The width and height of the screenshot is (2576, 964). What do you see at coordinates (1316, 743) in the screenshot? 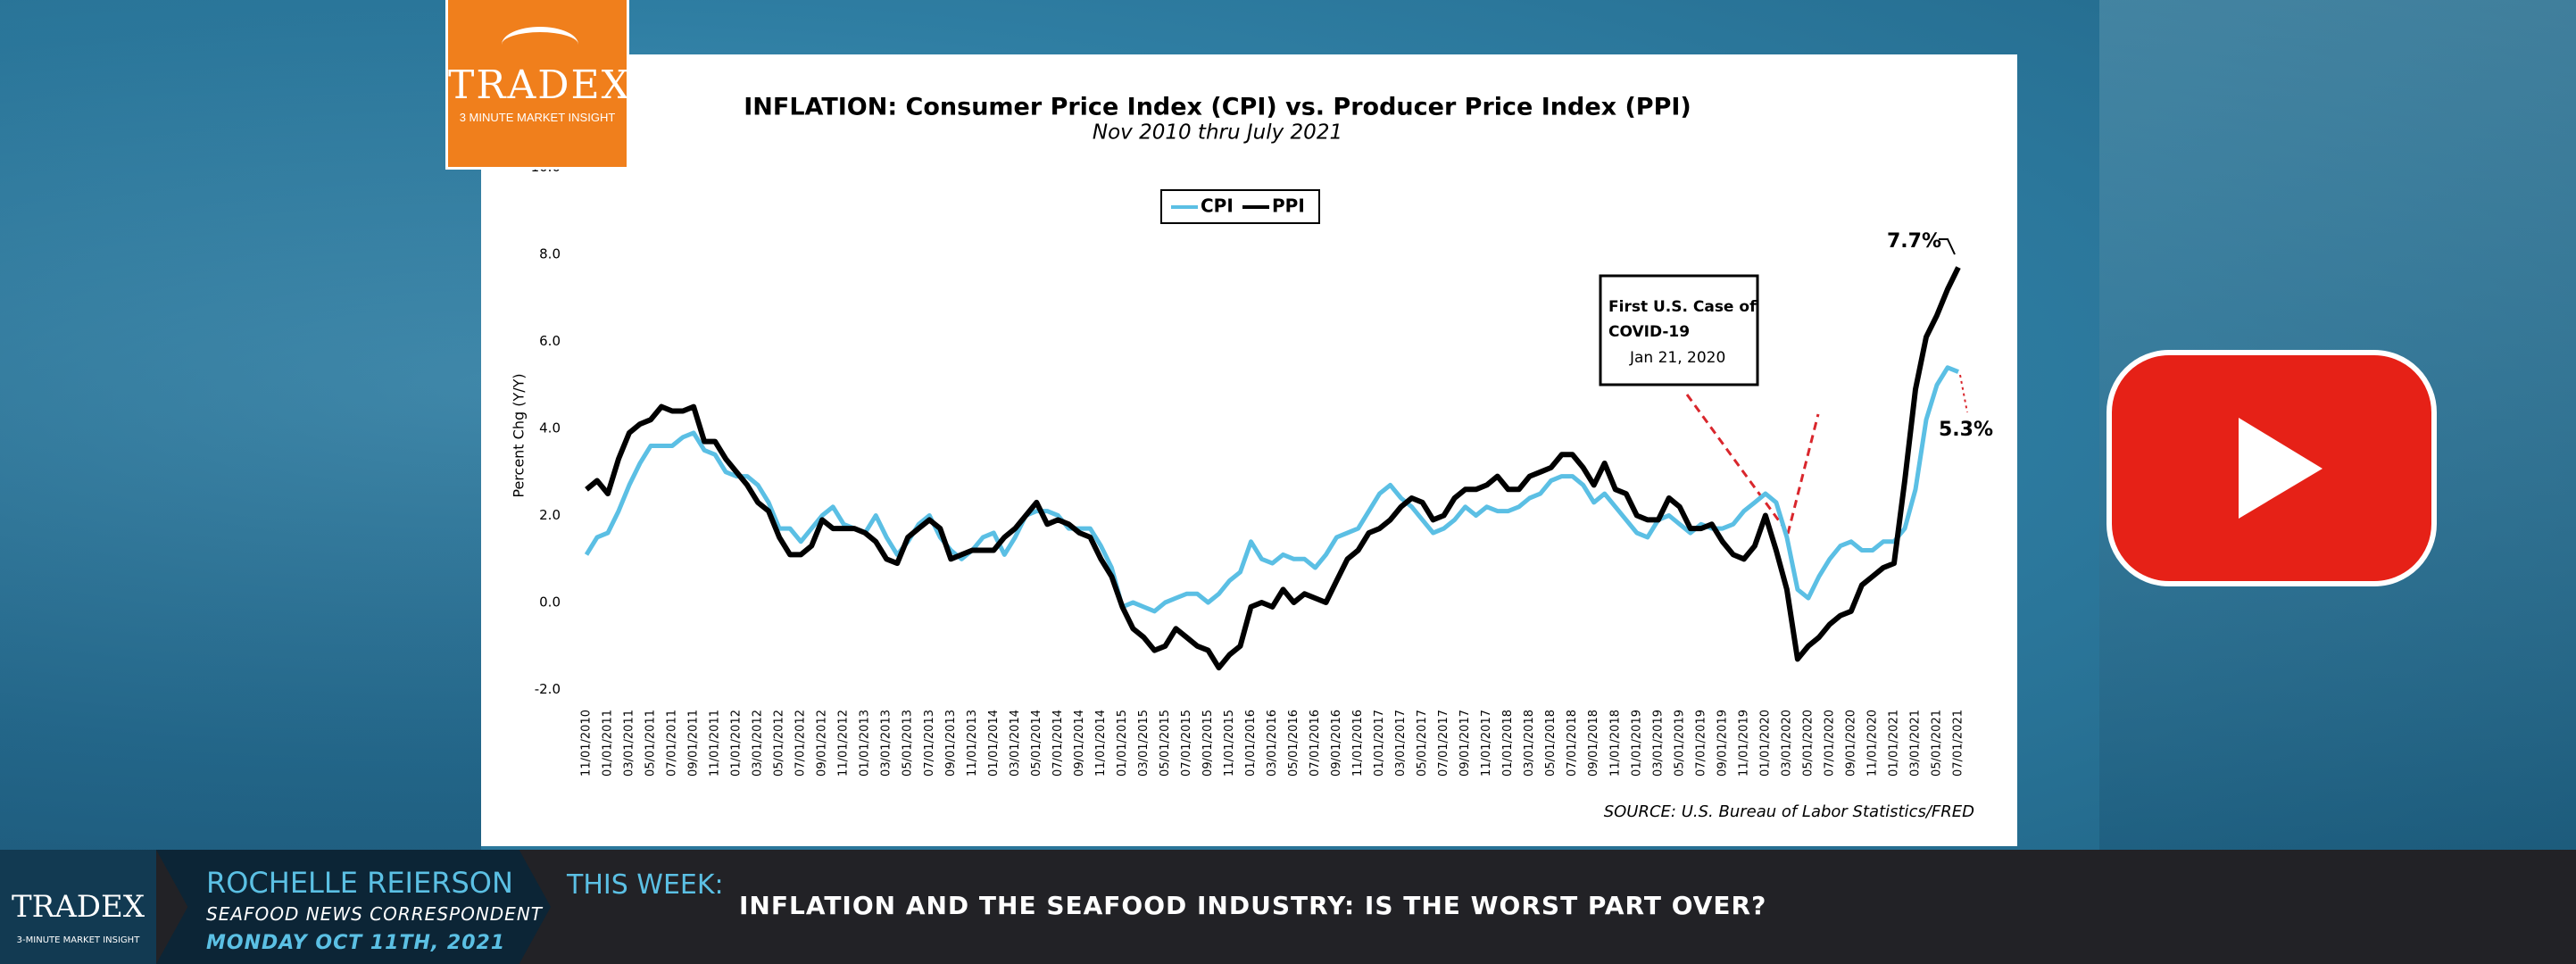
I see `x-tick-label: 07/01/2016` at bounding box center [1316, 743].